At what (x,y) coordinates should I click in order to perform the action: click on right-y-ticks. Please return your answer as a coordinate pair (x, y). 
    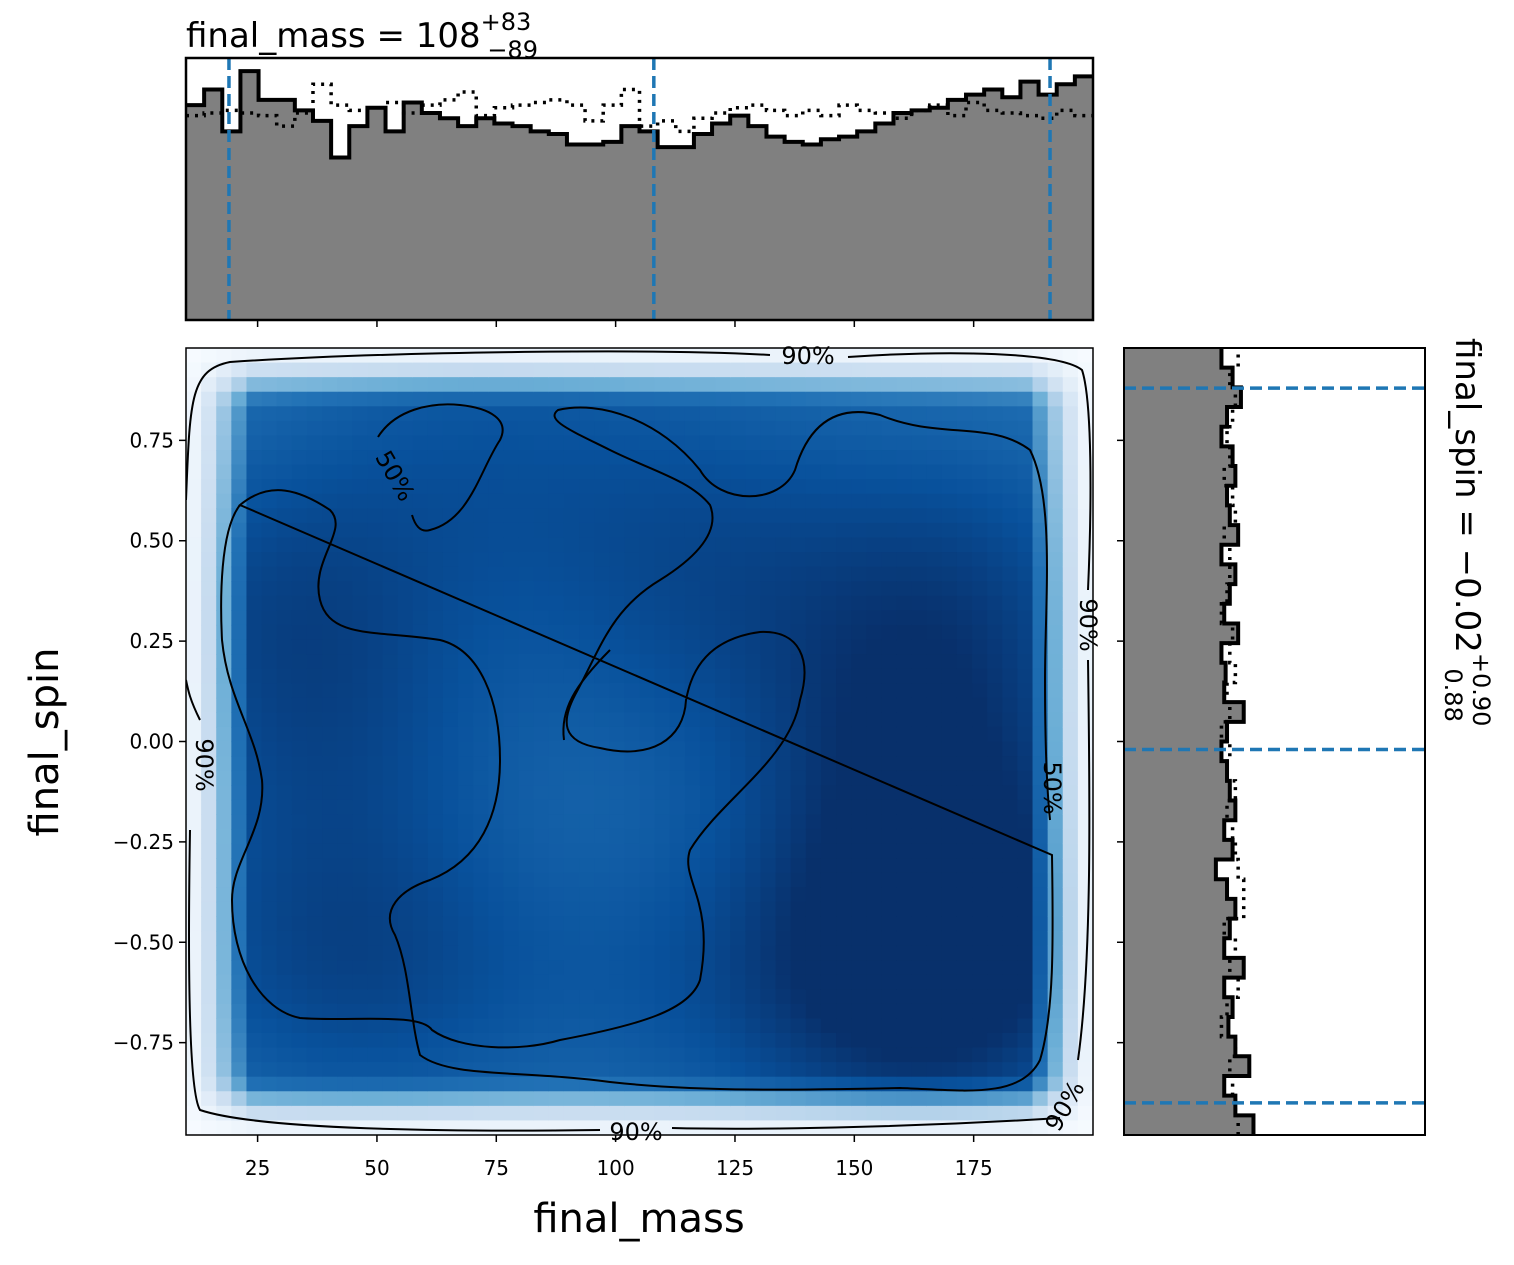
    Looking at the image, I should click on (1120, 741).